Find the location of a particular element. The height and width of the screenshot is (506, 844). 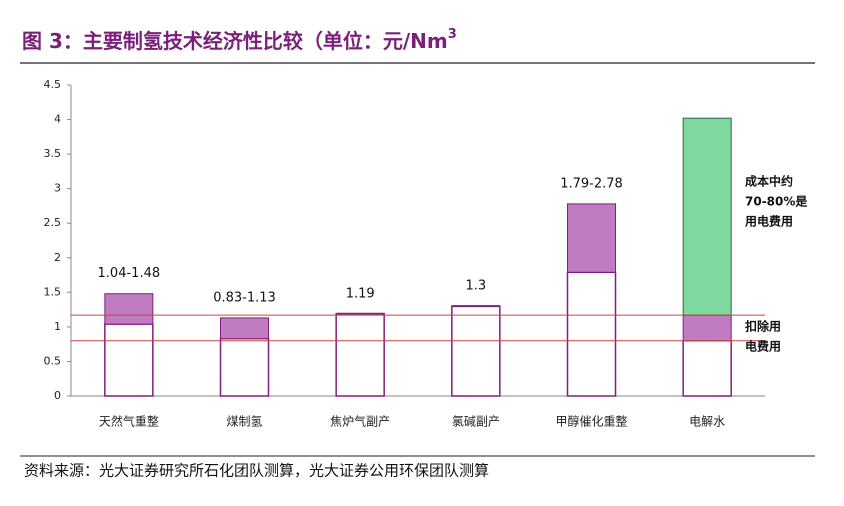

y-tick-label: 1 is located at coordinates (57, 326).